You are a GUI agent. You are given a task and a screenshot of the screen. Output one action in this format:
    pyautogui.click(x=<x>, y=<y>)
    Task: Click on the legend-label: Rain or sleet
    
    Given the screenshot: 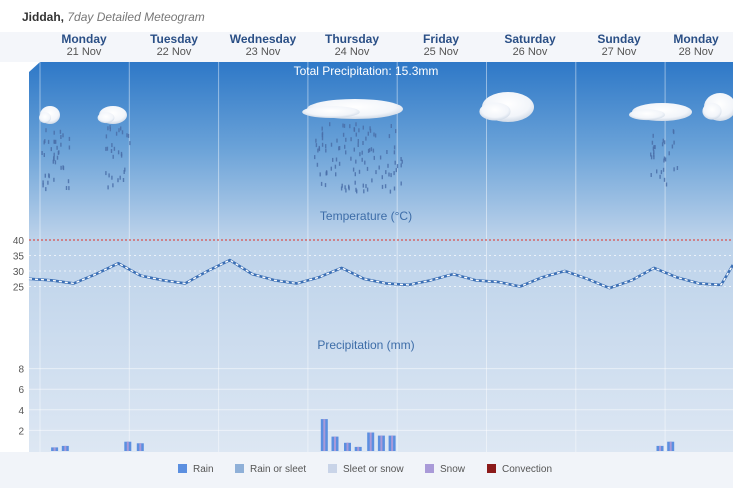 What is the action you would take?
    pyautogui.click(x=278, y=469)
    